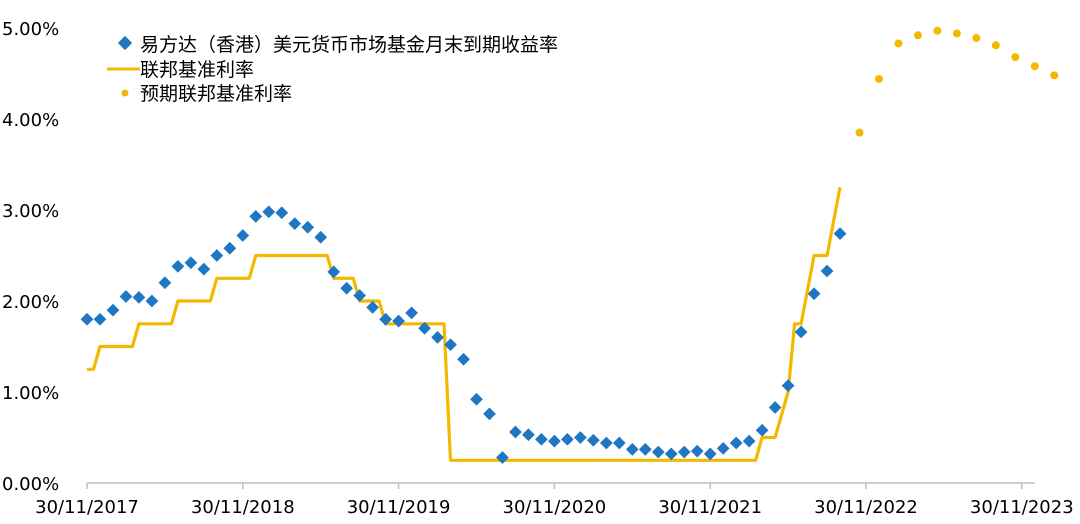 This screenshot has height=524, width=1080. Describe the element at coordinates (30, 484) in the screenshot. I see `y-tick-label: 0.00%` at that location.